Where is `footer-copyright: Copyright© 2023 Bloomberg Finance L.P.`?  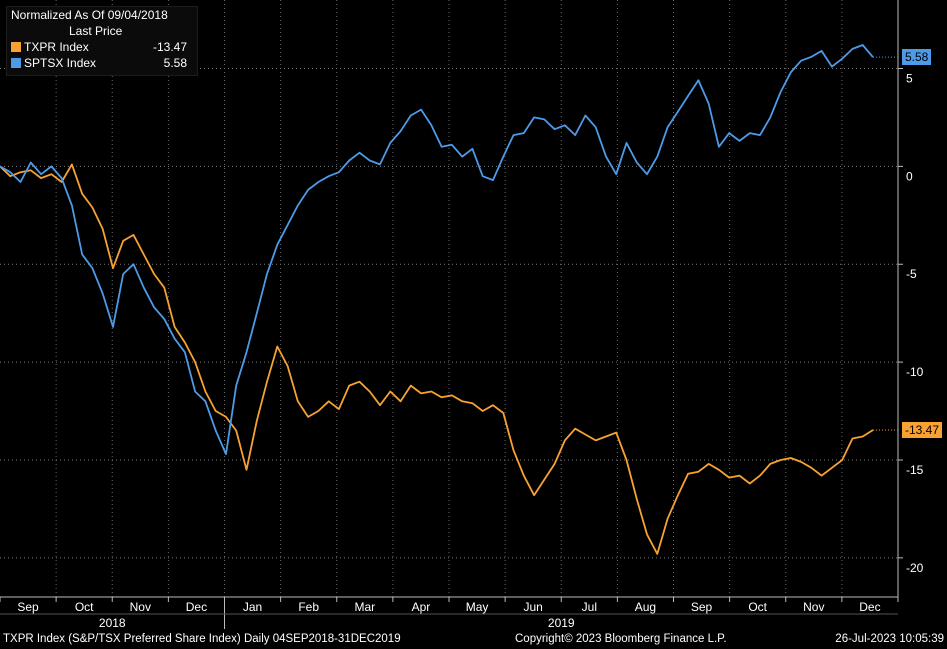
footer-copyright: Copyright© 2023 Bloomberg Finance L.P. is located at coordinates (621, 639).